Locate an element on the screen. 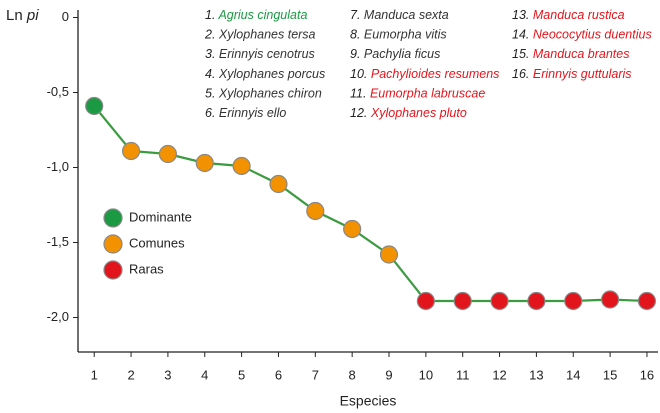 This screenshot has height=413, width=660. species-entry: 13. Manduca rustica is located at coordinates (568, 15).